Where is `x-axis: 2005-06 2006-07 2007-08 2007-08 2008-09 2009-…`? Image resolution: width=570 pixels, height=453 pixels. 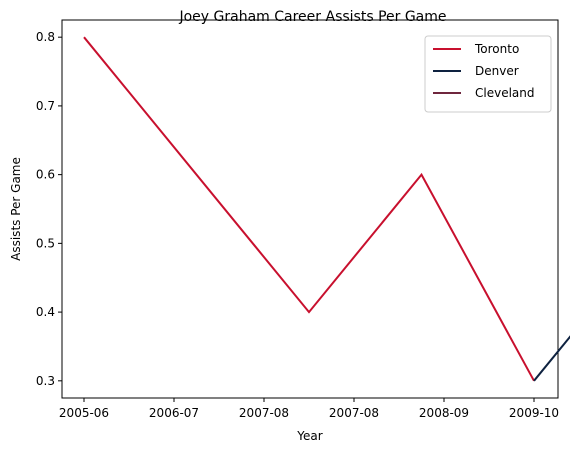 x-axis: 2005-06 2006-07 2007-08 2007-08 2008-09 2009-… is located at coordinates (309, 409).